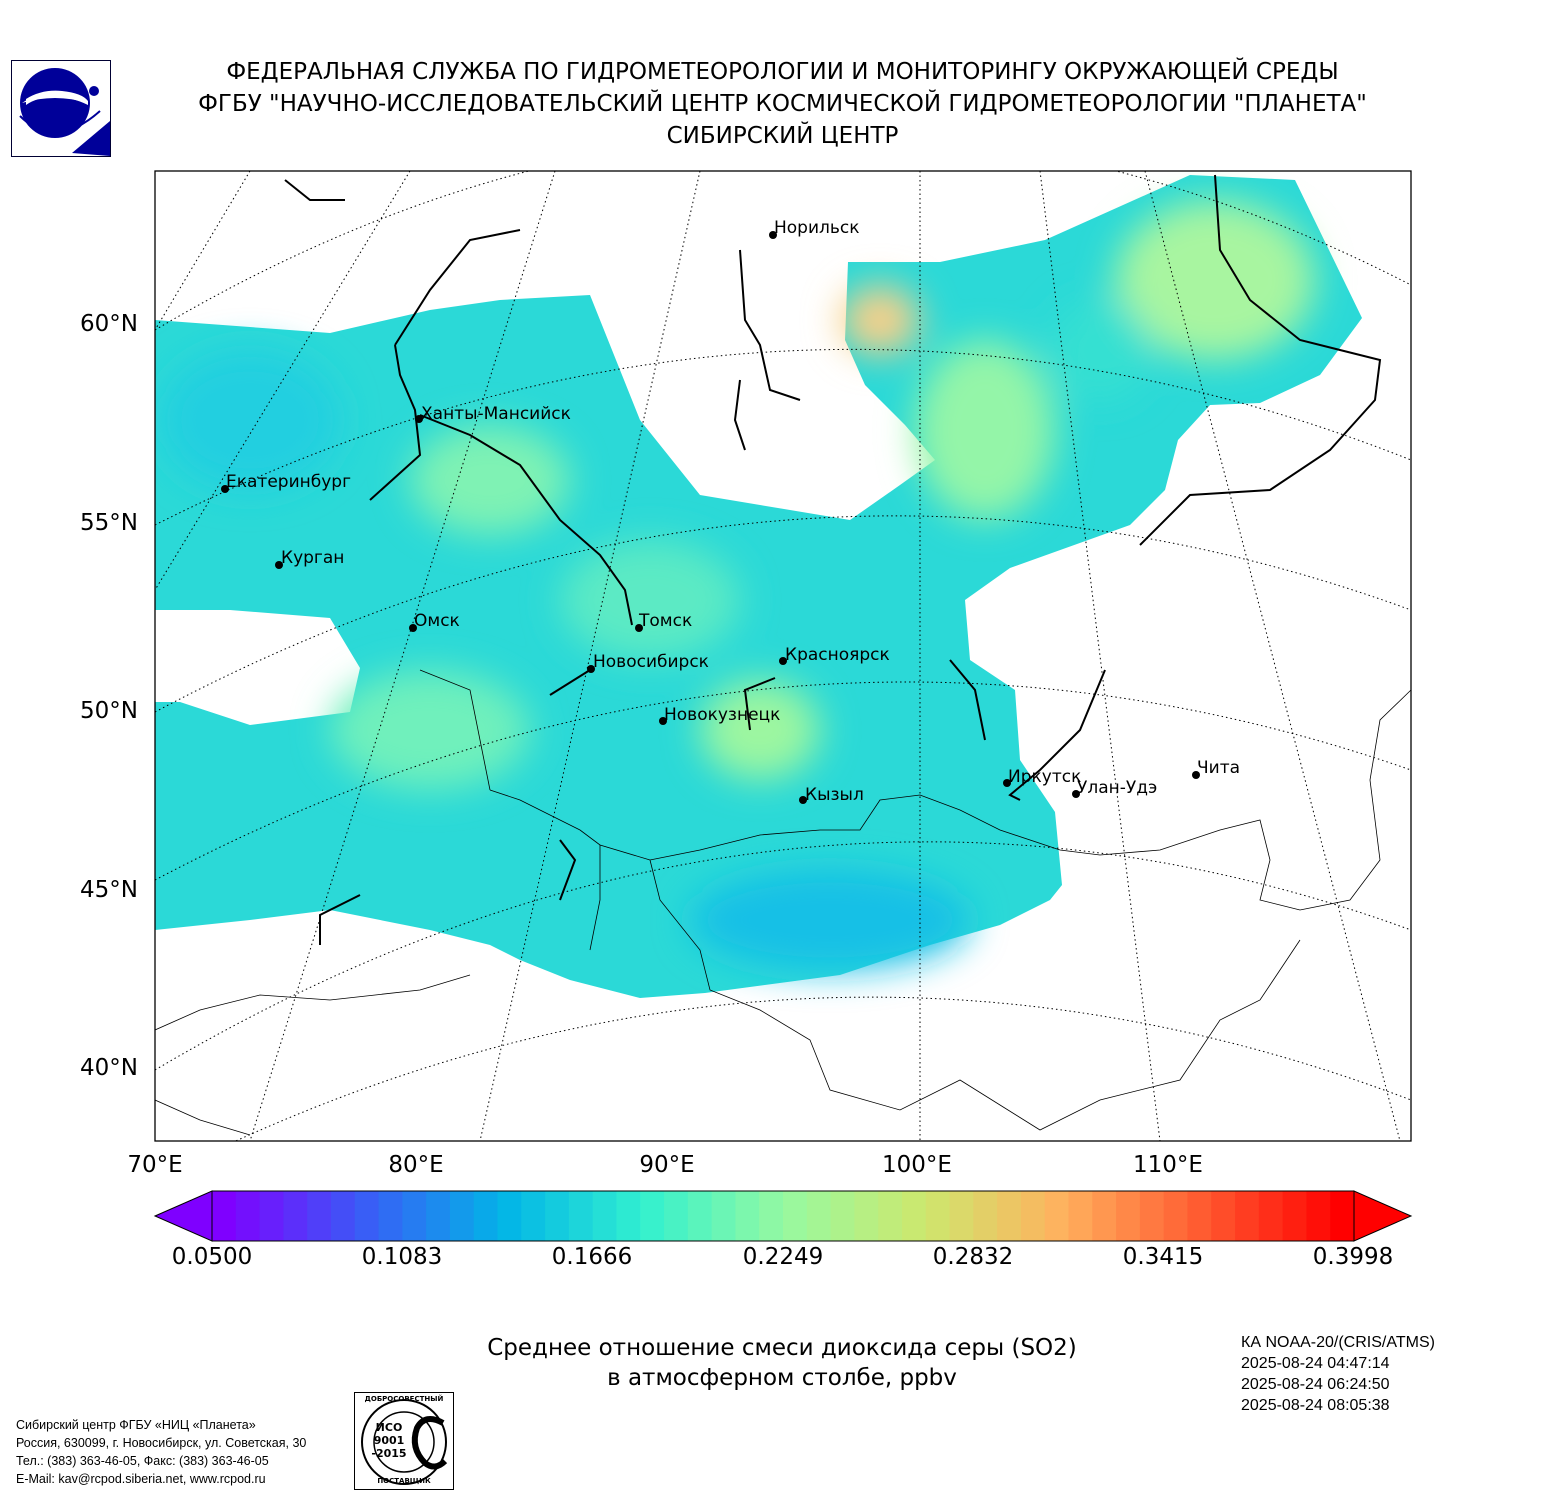 Image resolution: width=1550 pixels, height=1500 pixels. Describe the element at coordinates (212, 1257) in the screenshot. I see `colorbar-tick: 0.0500` at that location.